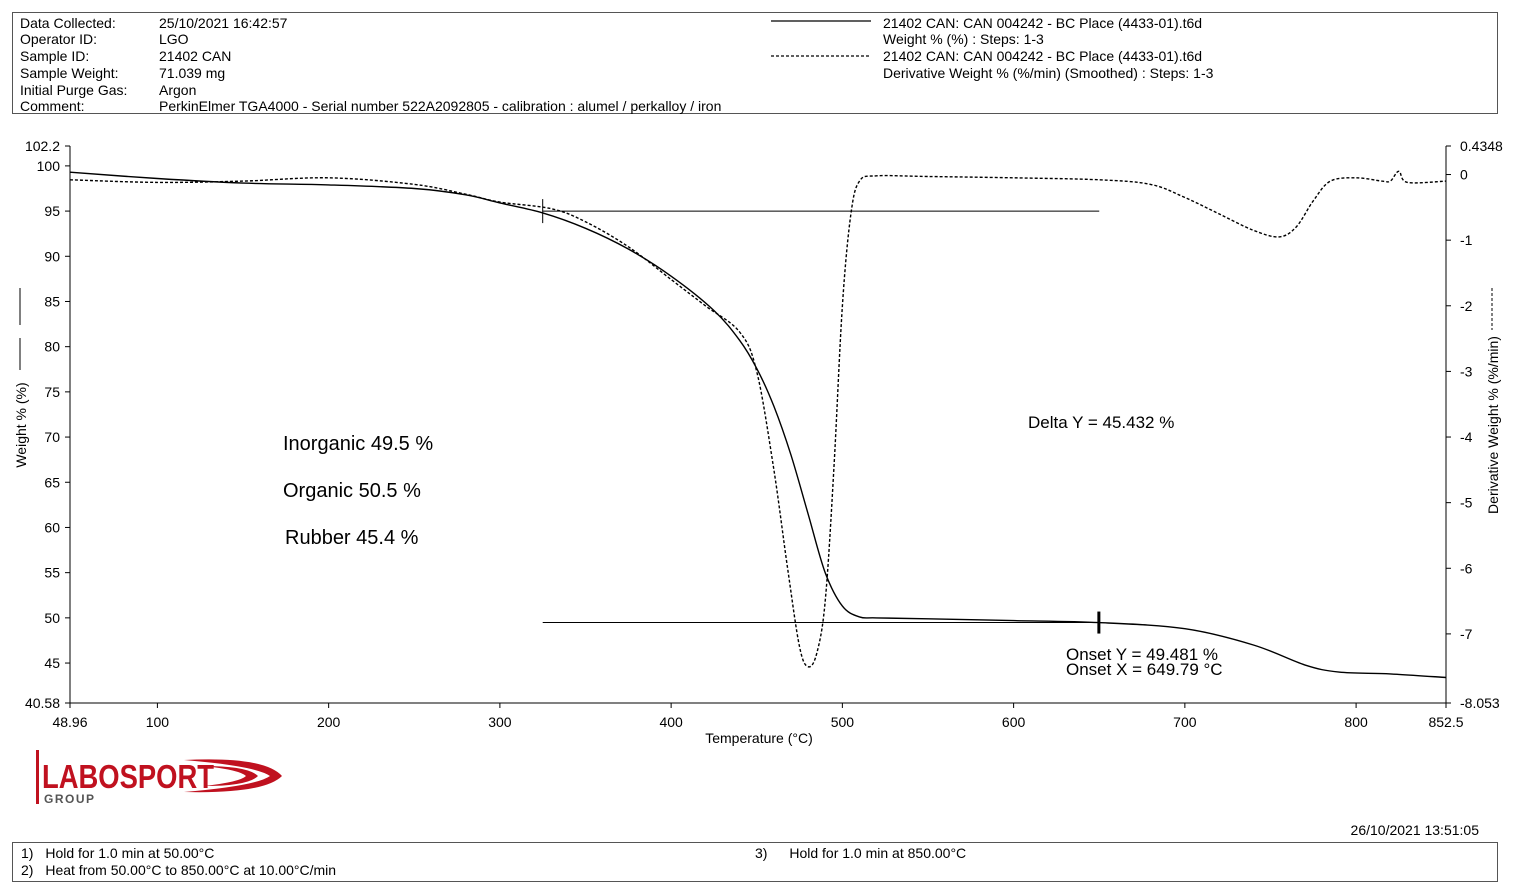  I want to click on x-tick-label: 100, so click(158, 722).